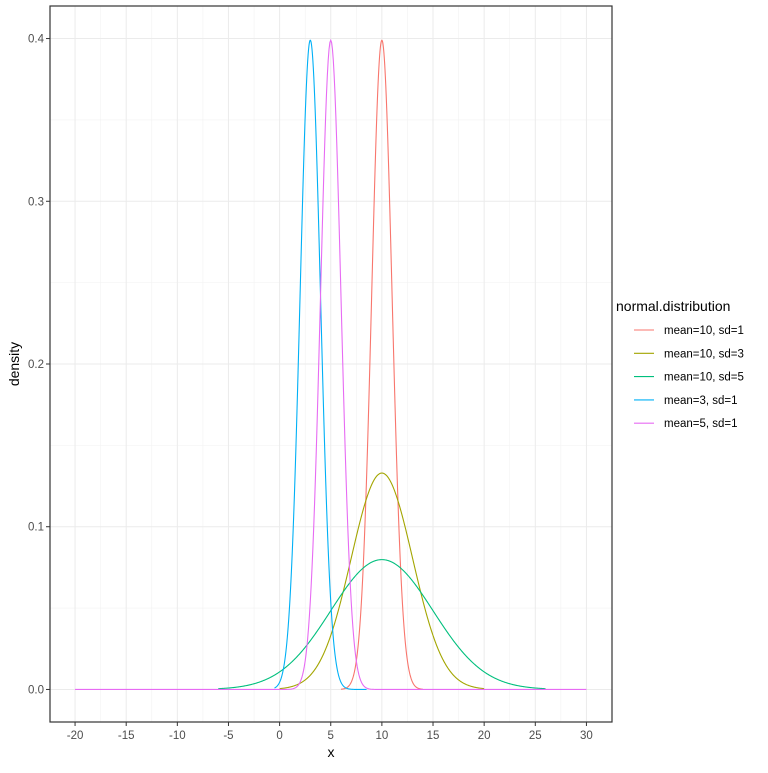  I want to click on y-tick-label: 0.0, so click(36, 690).